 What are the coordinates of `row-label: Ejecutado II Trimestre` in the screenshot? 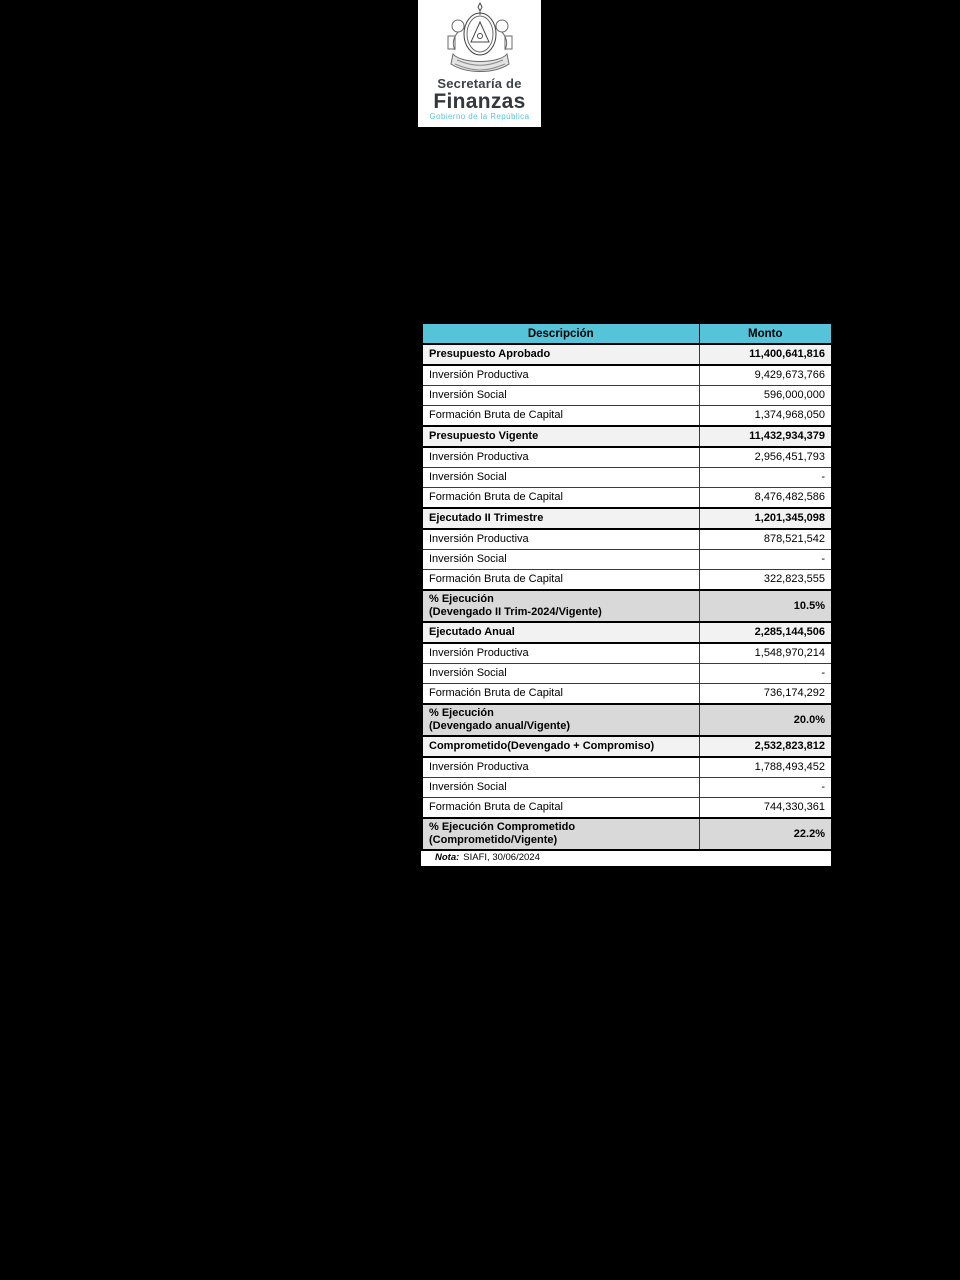 It's located at (560, 518).